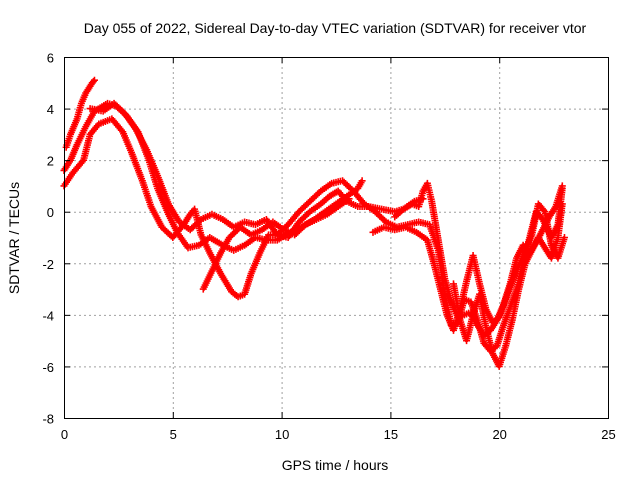 This screenshot has width=640, height=480. Describe the element at coordinates (335, 465) in the screenshot. I see `x-axis-label: GPS time / hours` at that location.